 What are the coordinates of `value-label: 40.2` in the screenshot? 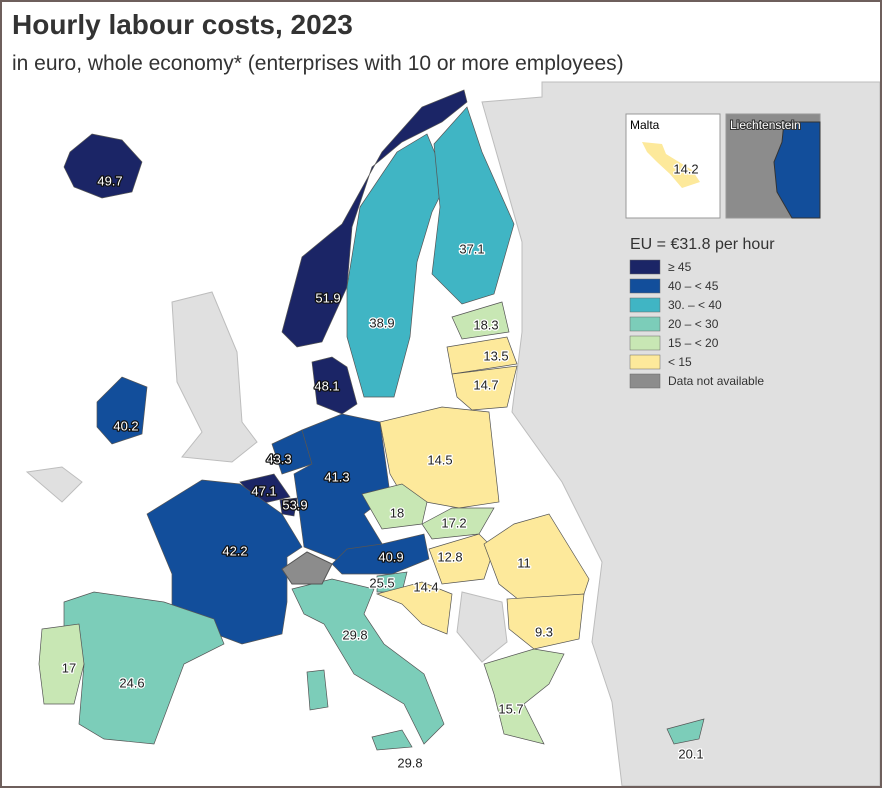 It's located at (125, 425).